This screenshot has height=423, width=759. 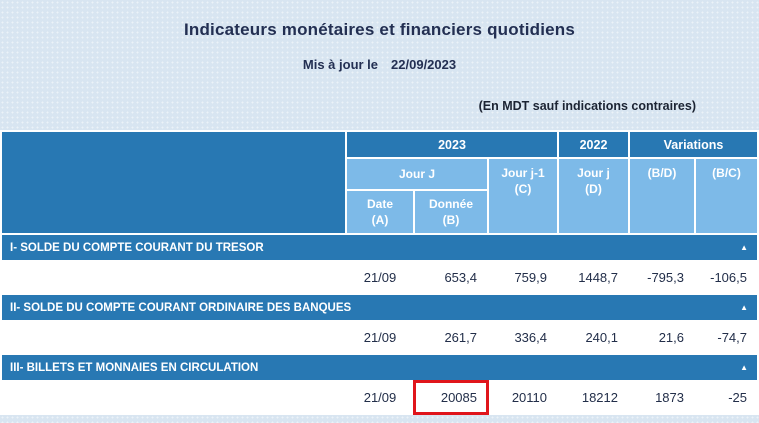 I want to click on col-header-jour-j-d: Jour j (D), so click(x=593, y=196).